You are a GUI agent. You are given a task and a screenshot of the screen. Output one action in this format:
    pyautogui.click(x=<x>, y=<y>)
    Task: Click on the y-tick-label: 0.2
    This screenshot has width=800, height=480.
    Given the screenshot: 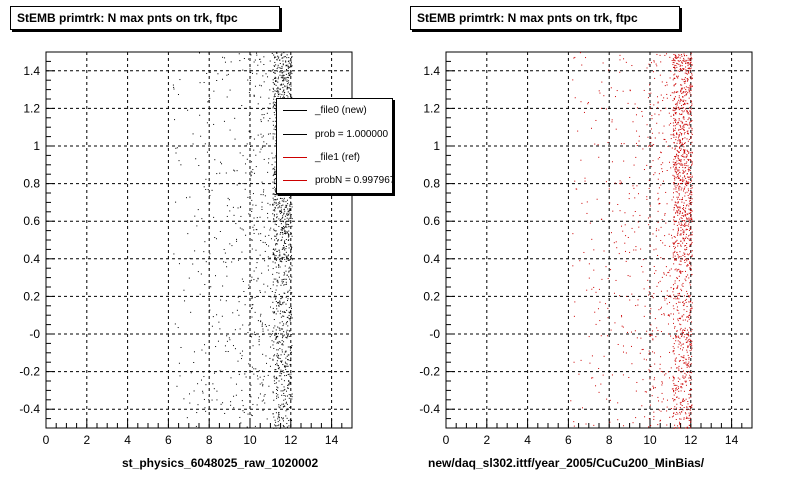 What is the action you would take?
    pyautogui.click(x=431, y=296)
    